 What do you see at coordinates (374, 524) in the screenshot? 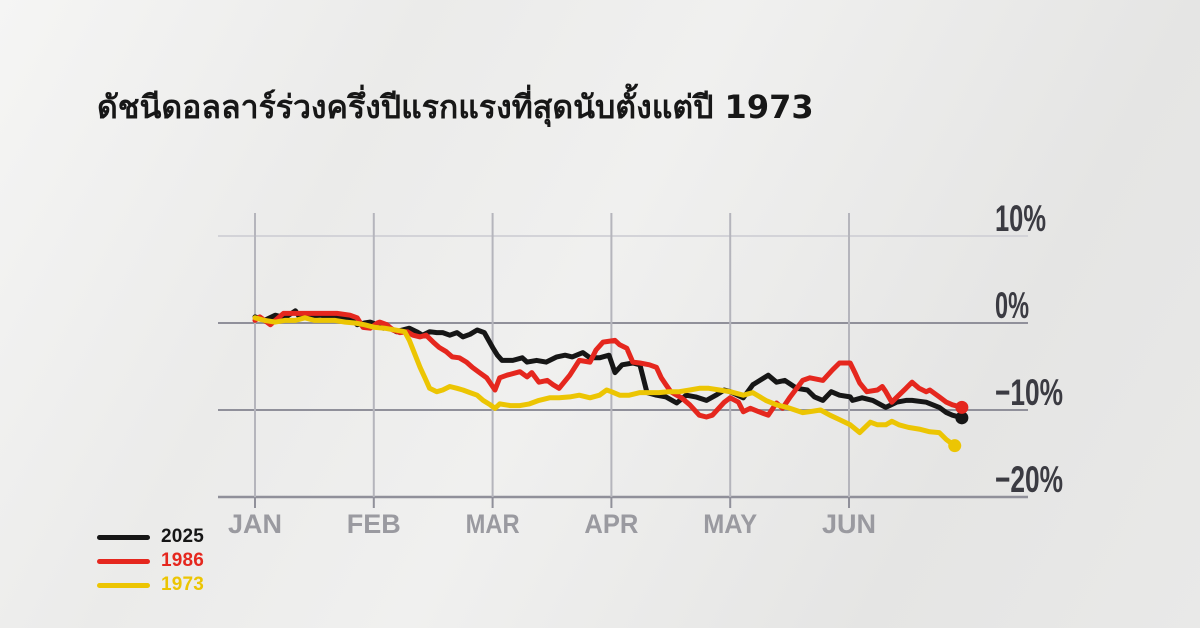
I see `x-label-FEB: FEB` at bounding box center [374, 524].